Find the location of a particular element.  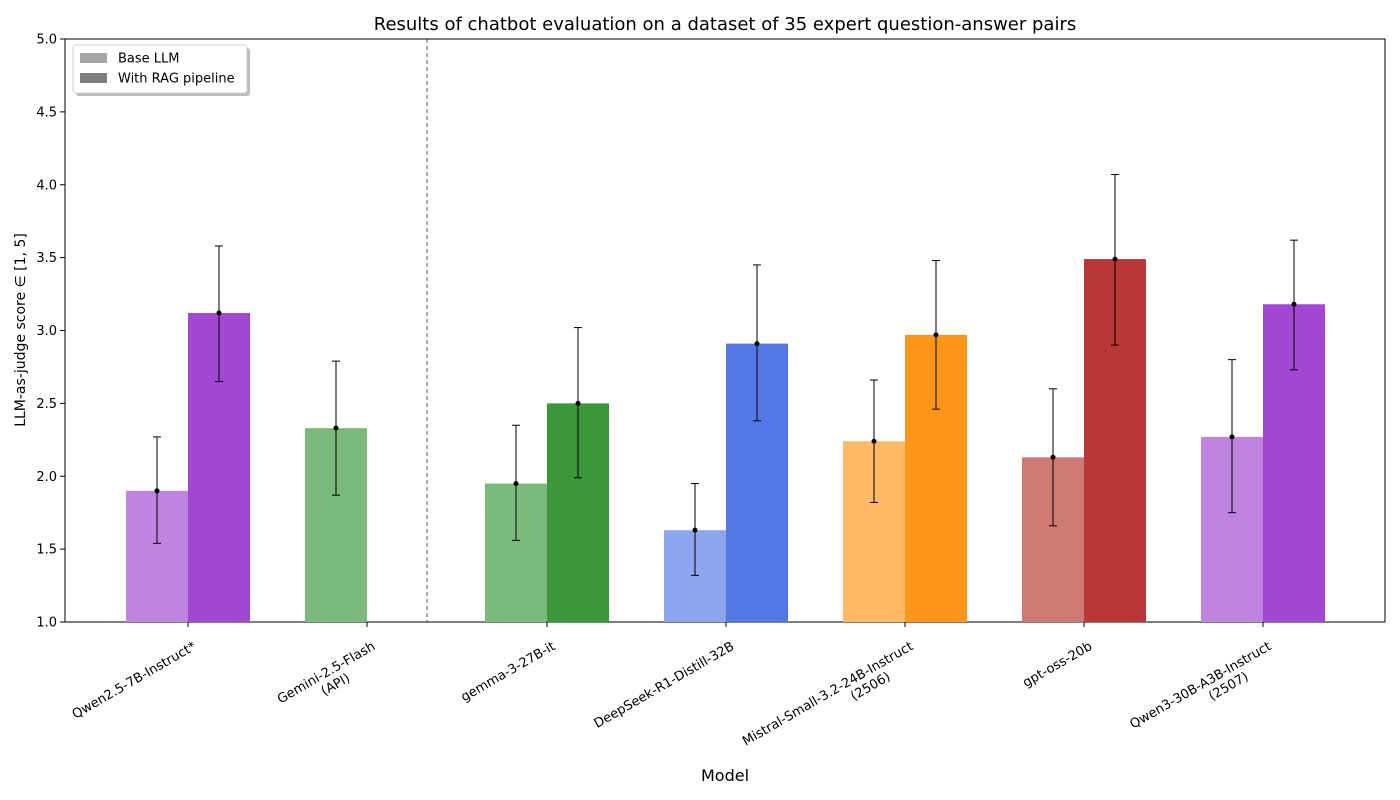

x-tick-label: Qwen2.5-7B-Instruct* is located at coordinates (135, 681).